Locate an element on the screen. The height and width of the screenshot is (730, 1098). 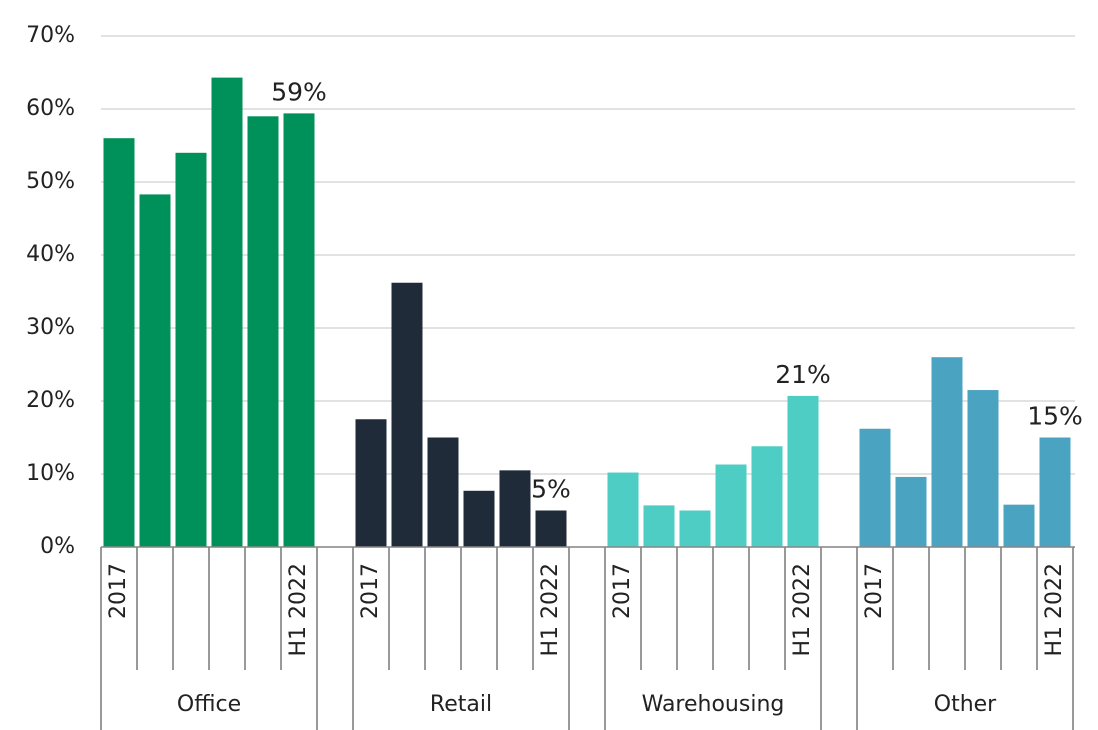
group-label: Office is located at coordinates (209, 704).